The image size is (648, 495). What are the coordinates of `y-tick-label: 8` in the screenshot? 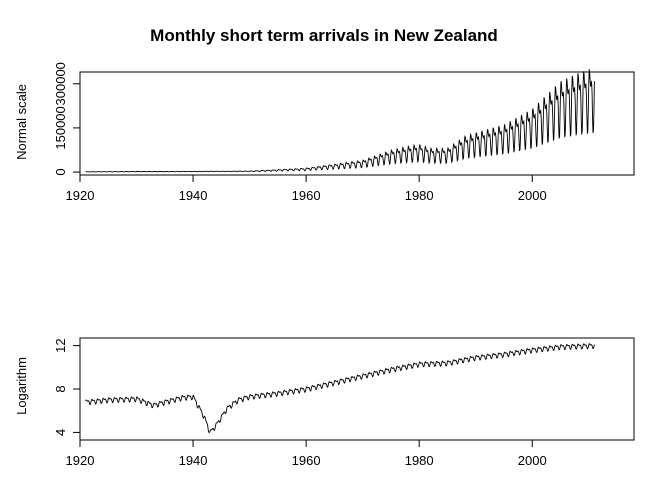 It's located at (60, 388).